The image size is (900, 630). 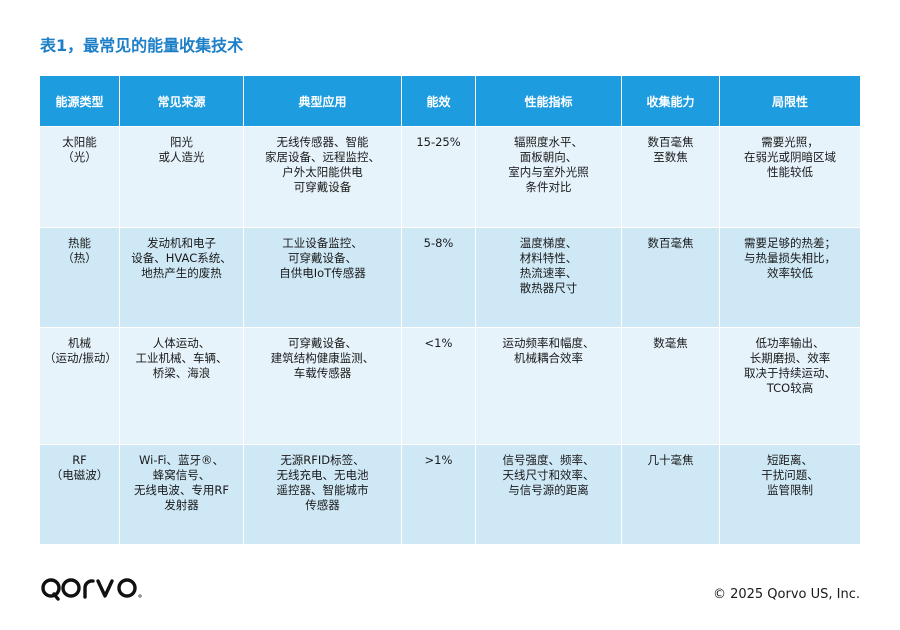 I want to click on header-typical-application: 典型应用, so click(x=323, y=101).